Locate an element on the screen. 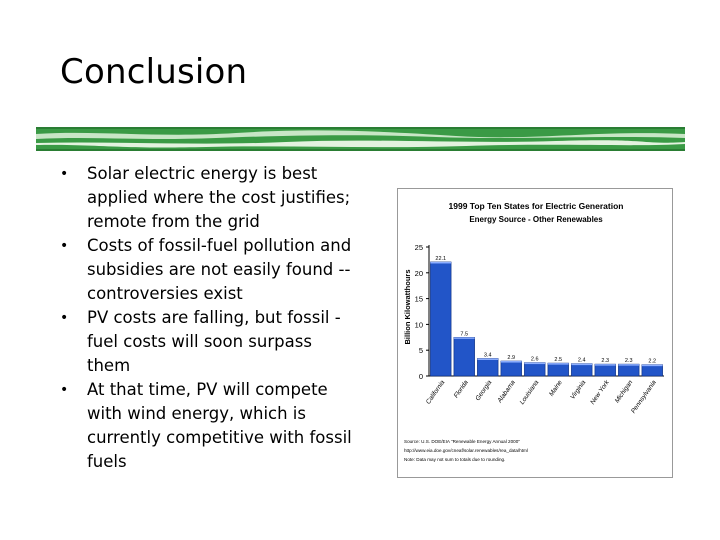 The width and height of the screenshot is (720, 540). x-tick-label: Pennsylvania is located at coordinates (644, 397).